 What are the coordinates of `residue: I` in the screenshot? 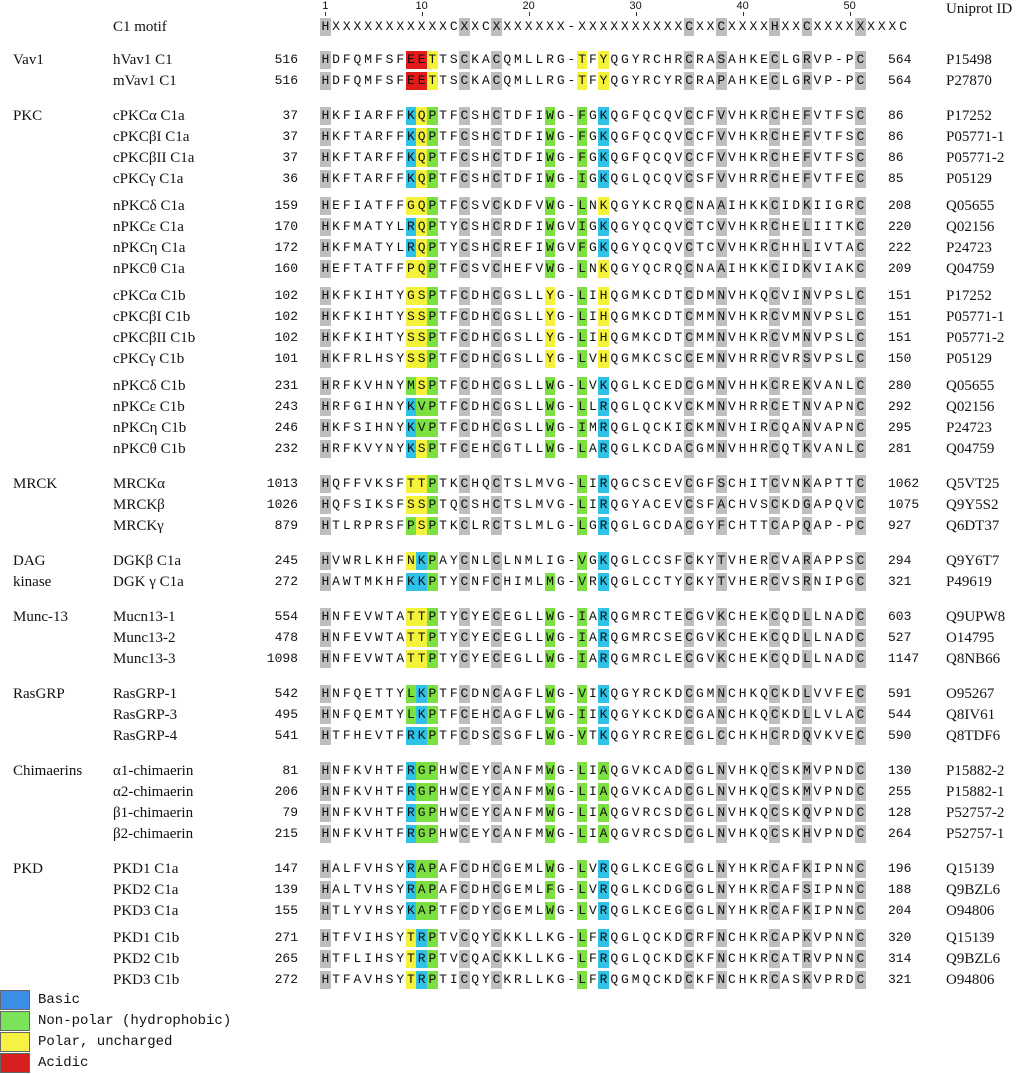 It's located at (817, 889).